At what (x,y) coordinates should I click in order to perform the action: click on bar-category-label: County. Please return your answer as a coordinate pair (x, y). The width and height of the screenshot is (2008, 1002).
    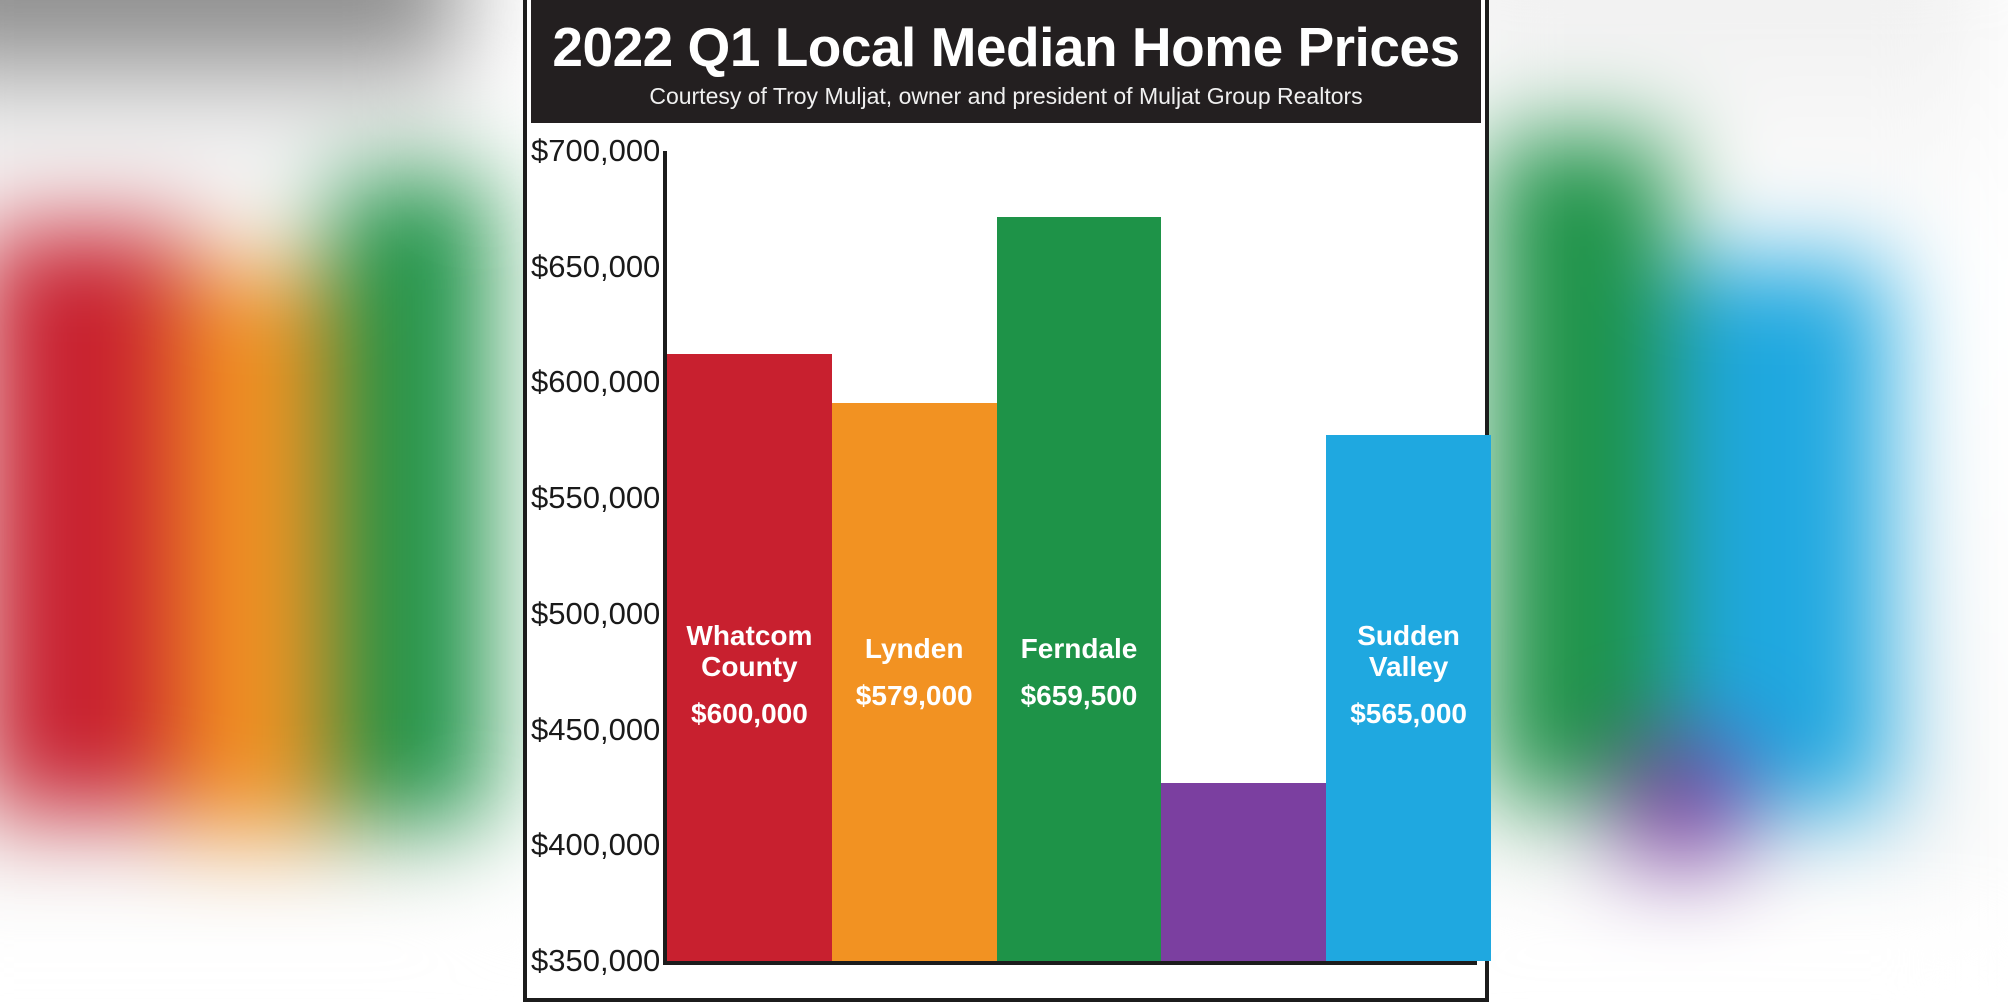
    Looking at the image, I should click on (749, 666).